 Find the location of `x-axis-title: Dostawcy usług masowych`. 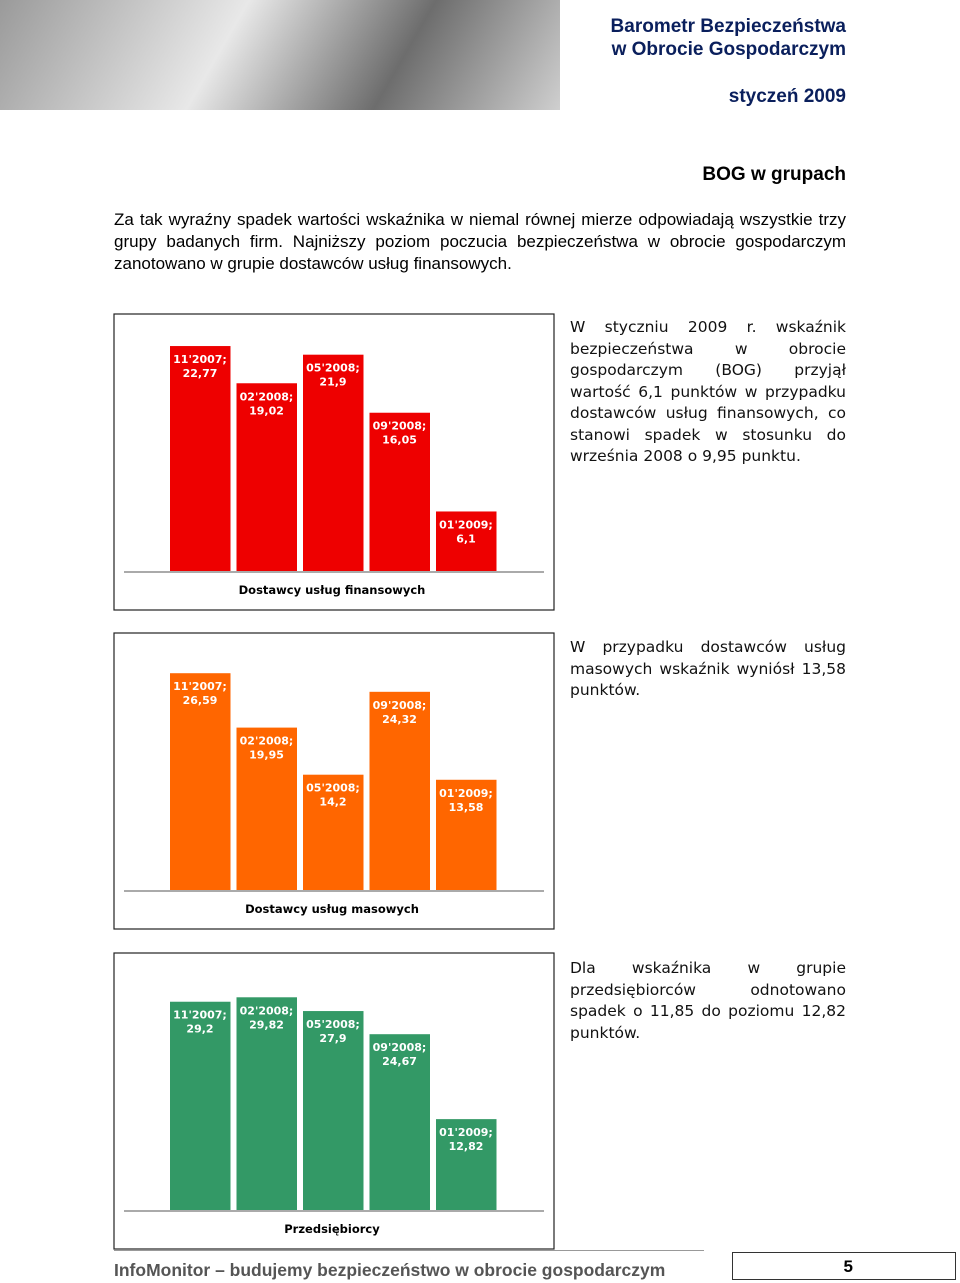

x-axis-title: Dostawcy usług masowych is located at coordinates (332, 909).